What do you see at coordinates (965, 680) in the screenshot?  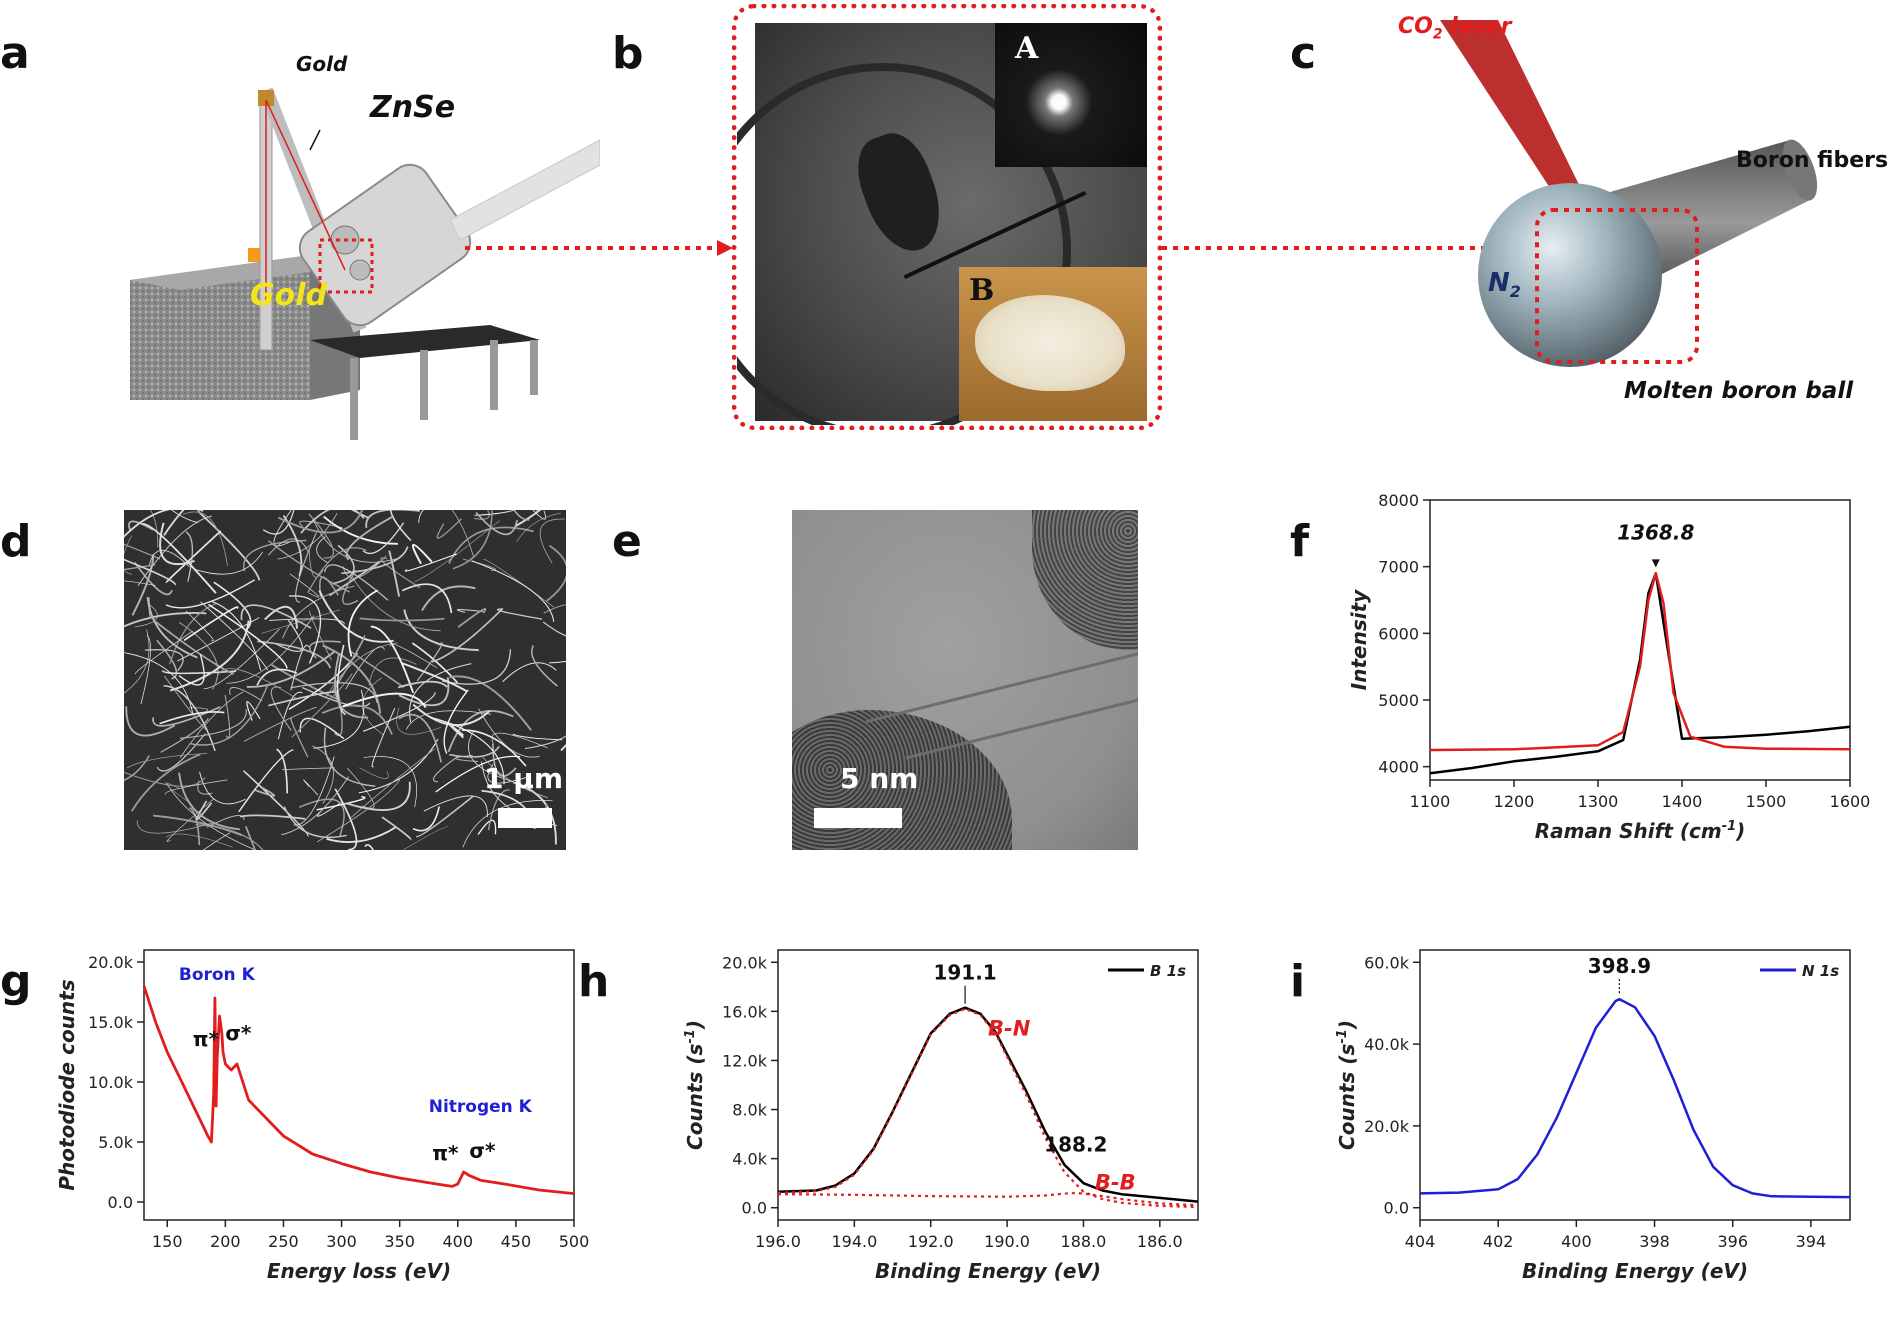 I see `tem-image: 5 nm` at bounding box center [965, 680].